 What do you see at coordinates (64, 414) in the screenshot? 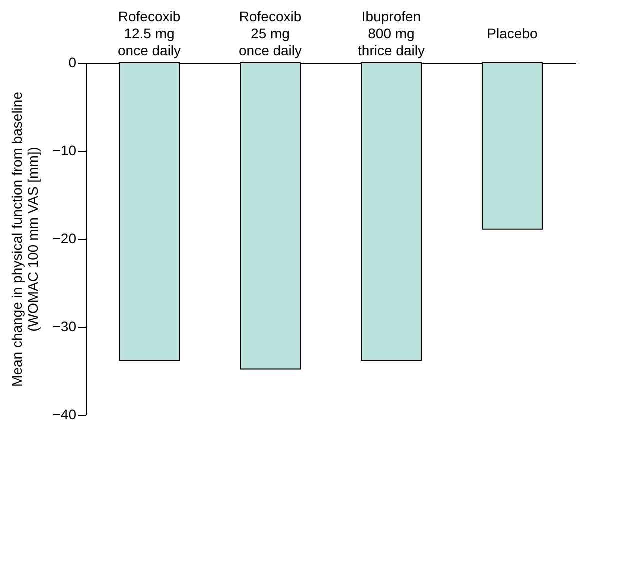
I see `y-tick-label: −40` at bounding box center [64, 414].